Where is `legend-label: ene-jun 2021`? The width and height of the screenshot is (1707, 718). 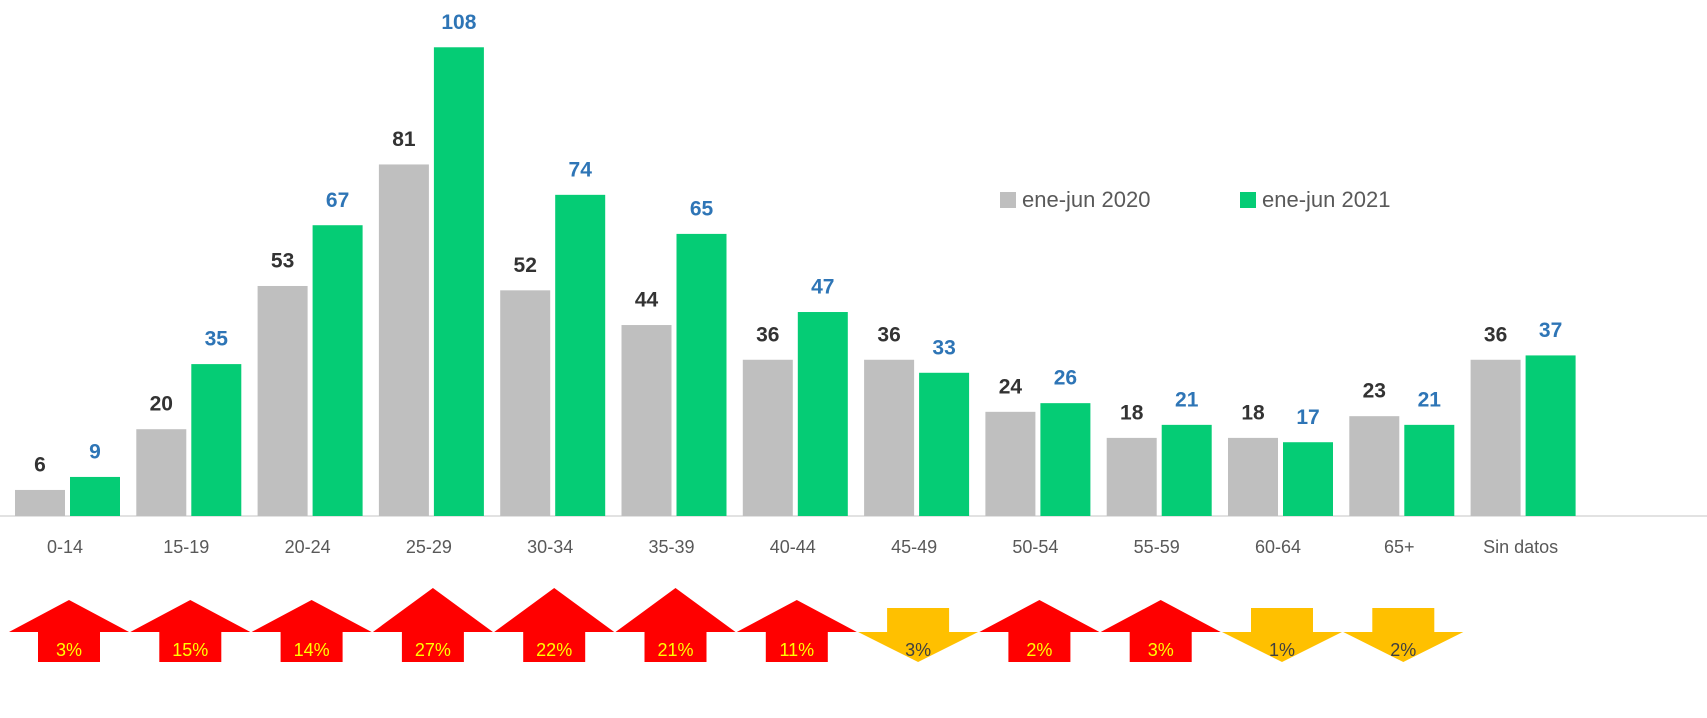 legend-label: ene-jun 2021 is located at coordinates (1326, 199).